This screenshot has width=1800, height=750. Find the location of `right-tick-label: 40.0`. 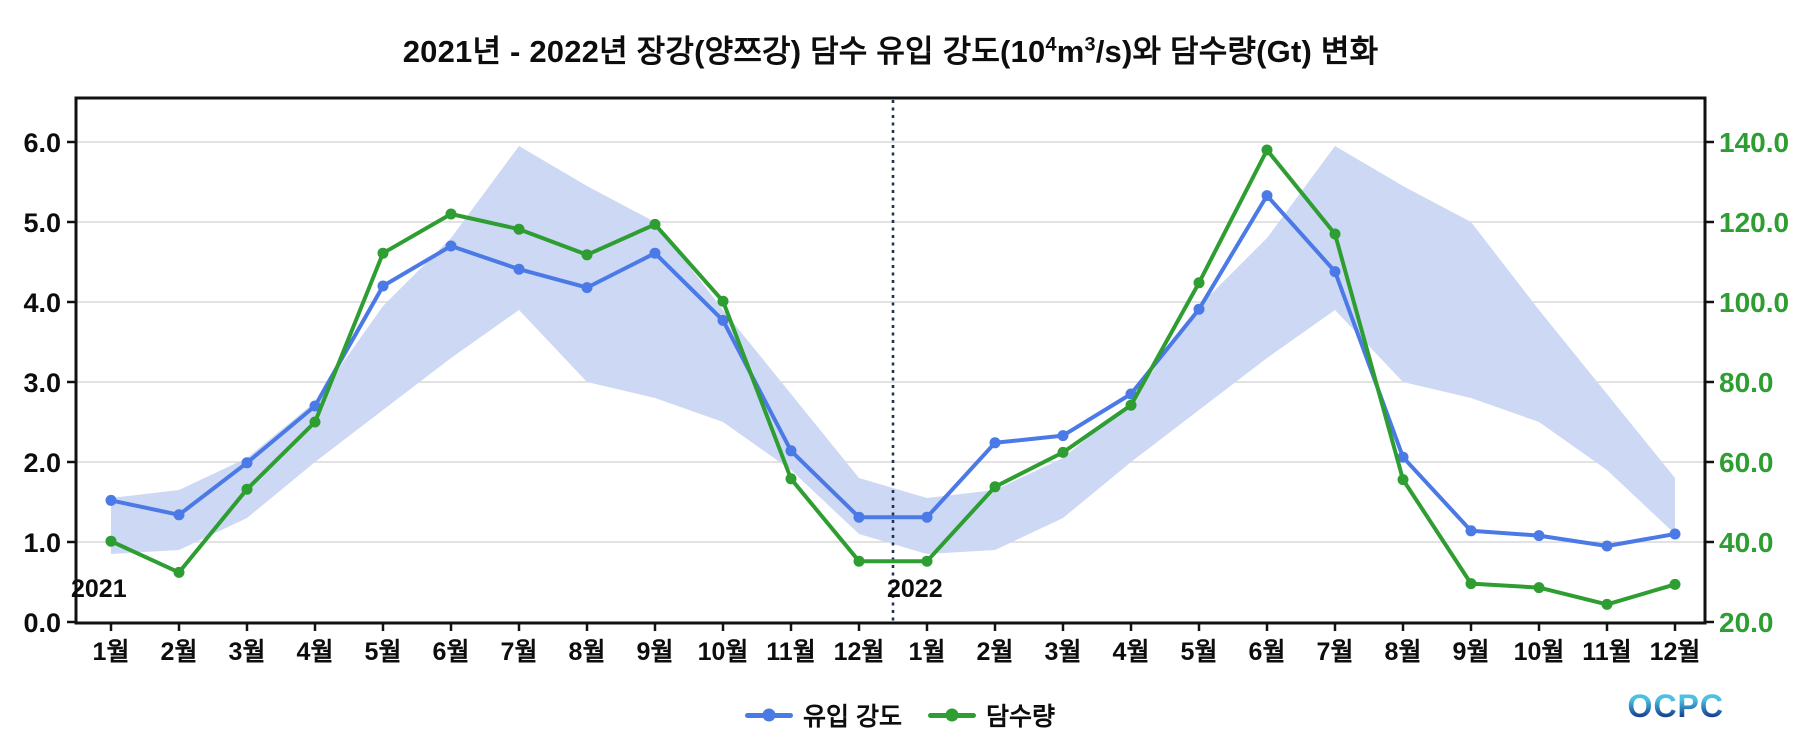

right-tick-label: 40.0 is located at coordinates (1746, 542).